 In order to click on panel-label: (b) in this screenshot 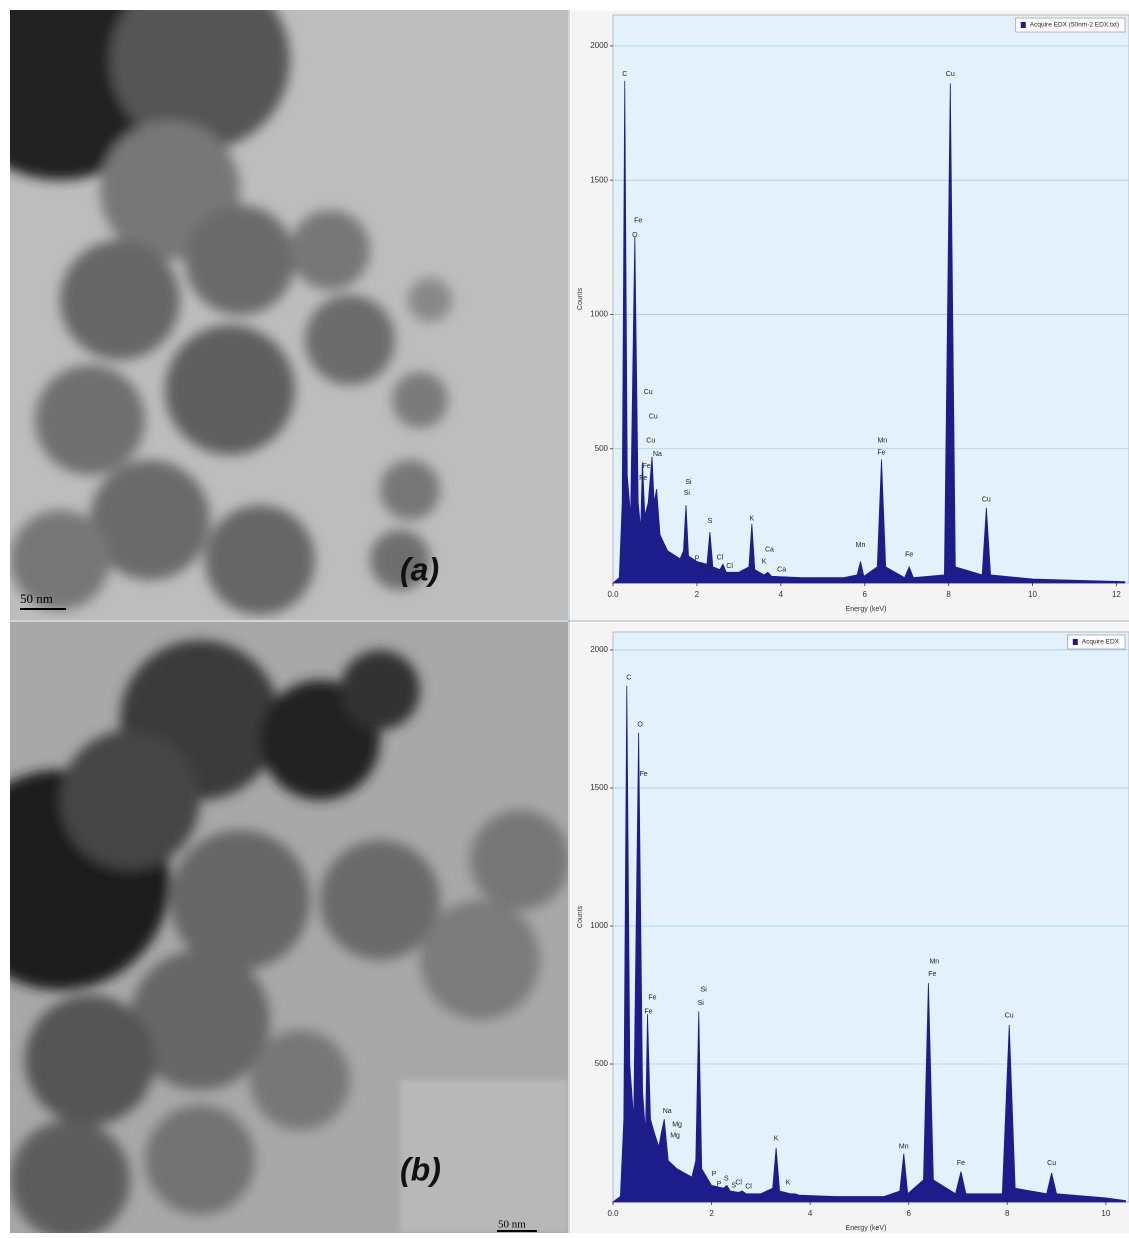, I will do `click(420, 1169)`.